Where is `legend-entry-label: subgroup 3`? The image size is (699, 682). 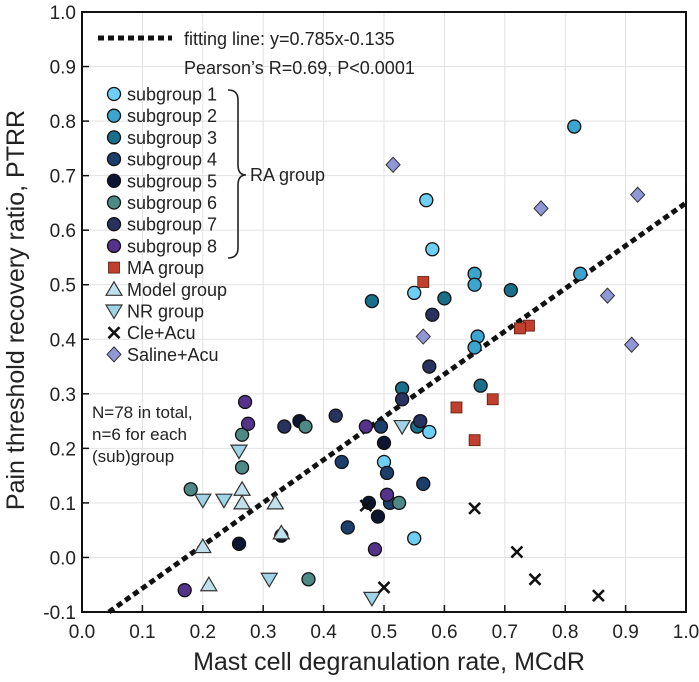 legend-entry-label: subgroup 3 is located at coordinates (172, 138).